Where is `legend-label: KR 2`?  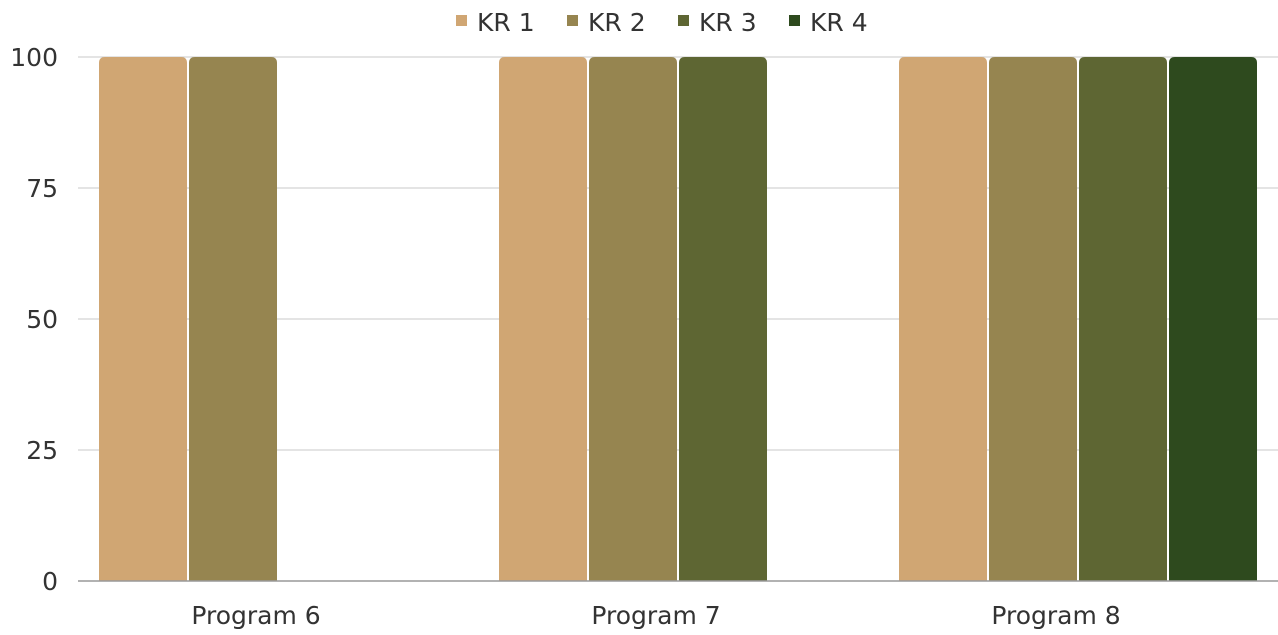 legend-label: KR 2 is located at coordinates (617, 22).